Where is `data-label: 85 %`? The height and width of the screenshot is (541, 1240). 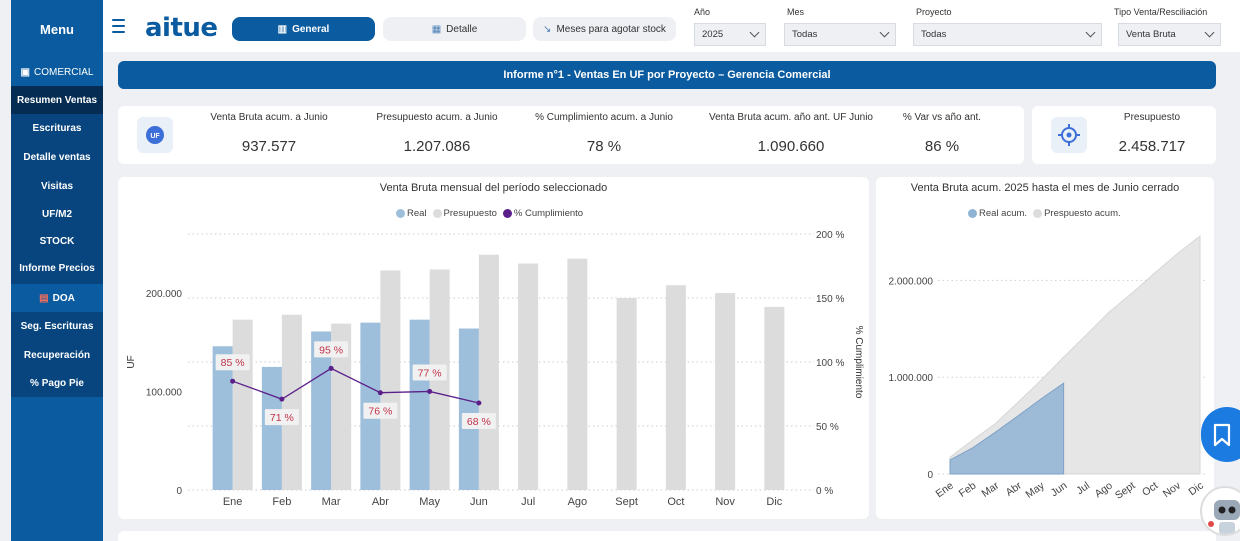
data-label: 85 % is located at coordinates (233, 363).